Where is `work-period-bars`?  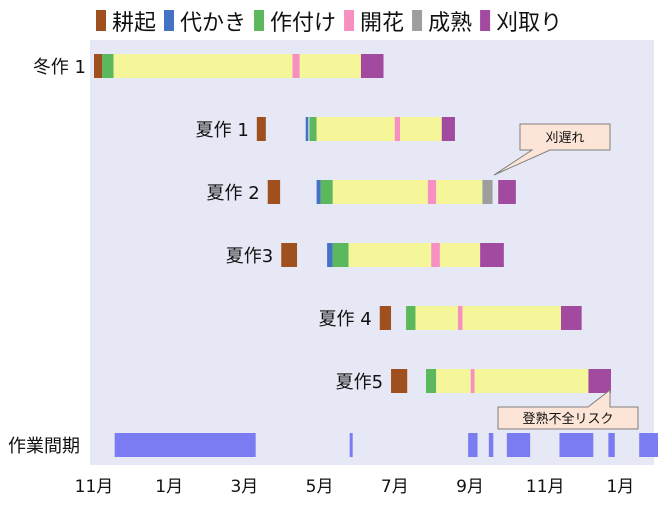 work-period-bars is located at coordinates (386, 445).